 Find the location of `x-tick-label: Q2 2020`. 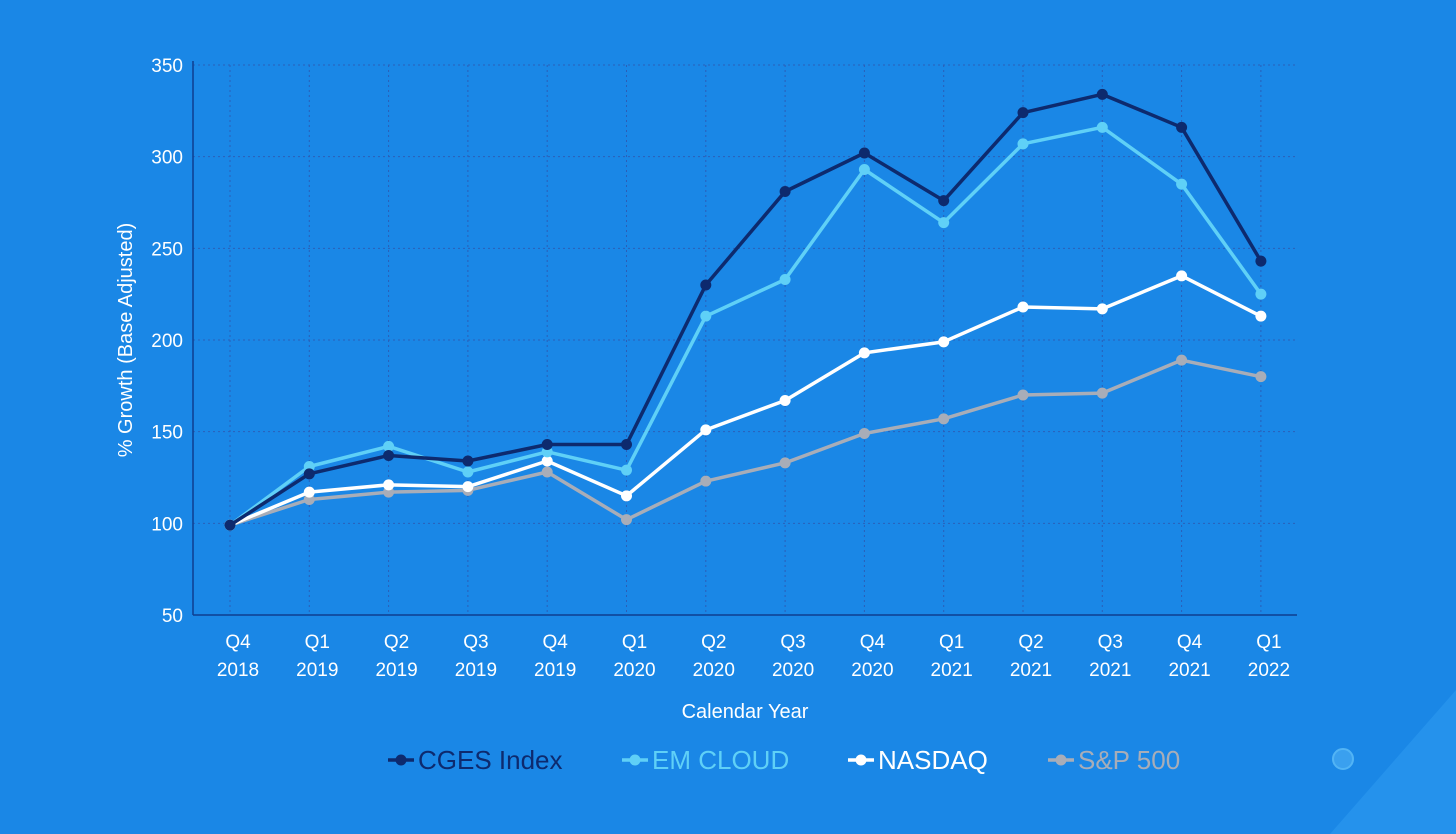

x-tick-label: Q2 2020 is located at coordinates (714, 656).